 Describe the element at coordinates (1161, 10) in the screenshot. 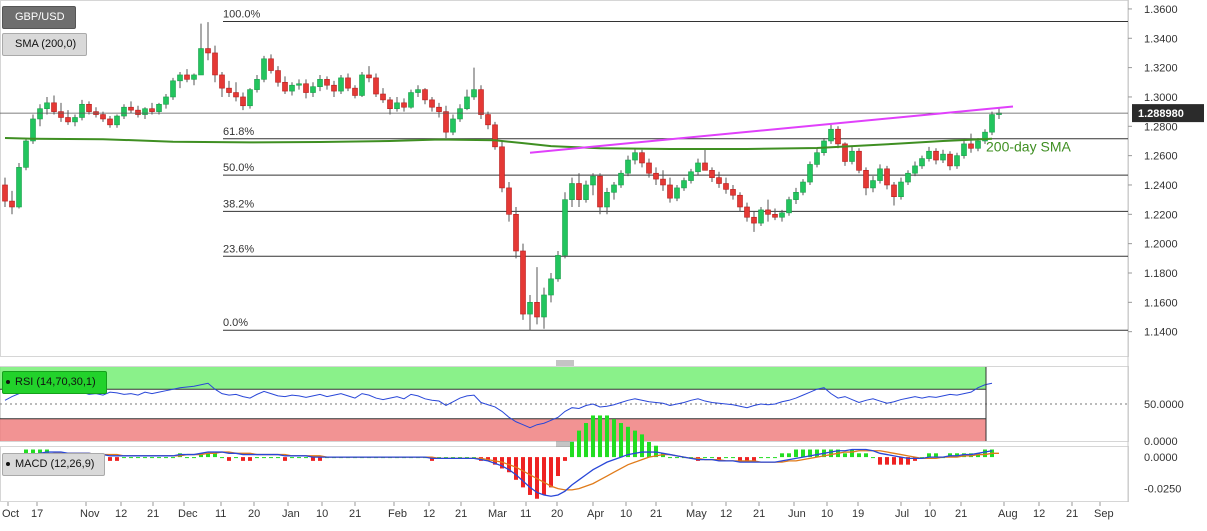

I see `y-tick-label: 1.3600` at that location.